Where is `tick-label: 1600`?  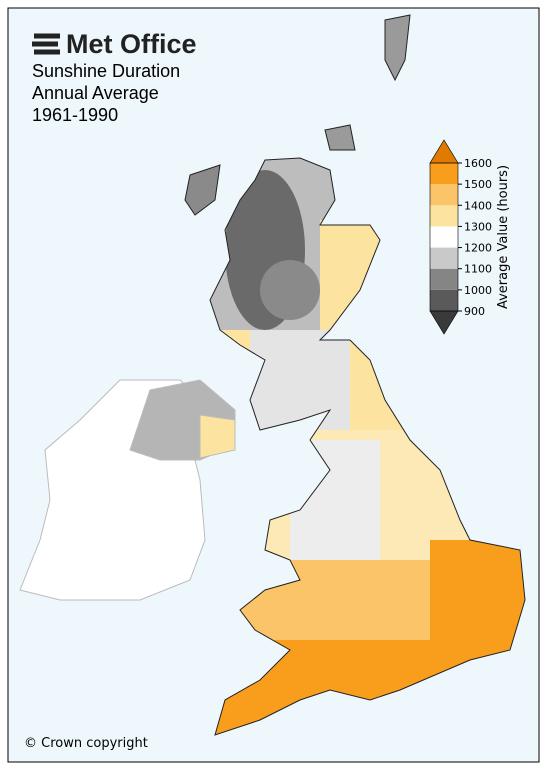
tick-label: 1600 is located at coordinates (478, 163).